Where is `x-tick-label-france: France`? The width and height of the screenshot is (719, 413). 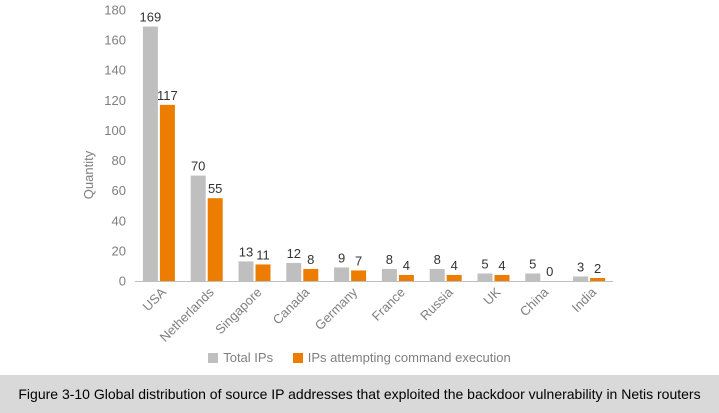 x-tick-label-france: France is located at coordinates (388, 304).